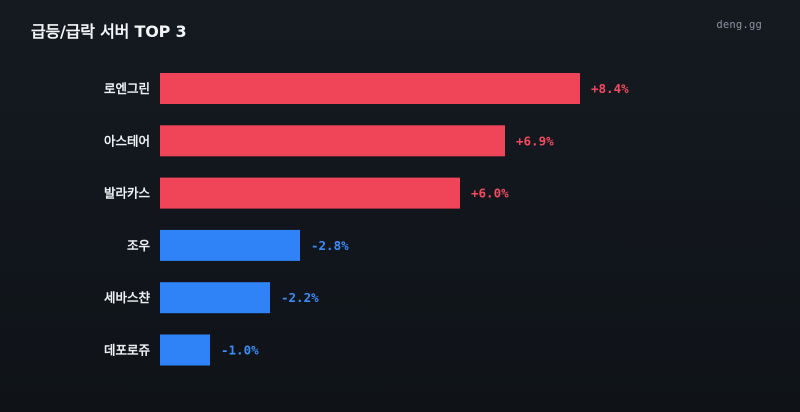  I want to click on value-label: -2.8%, so click(330, 245).